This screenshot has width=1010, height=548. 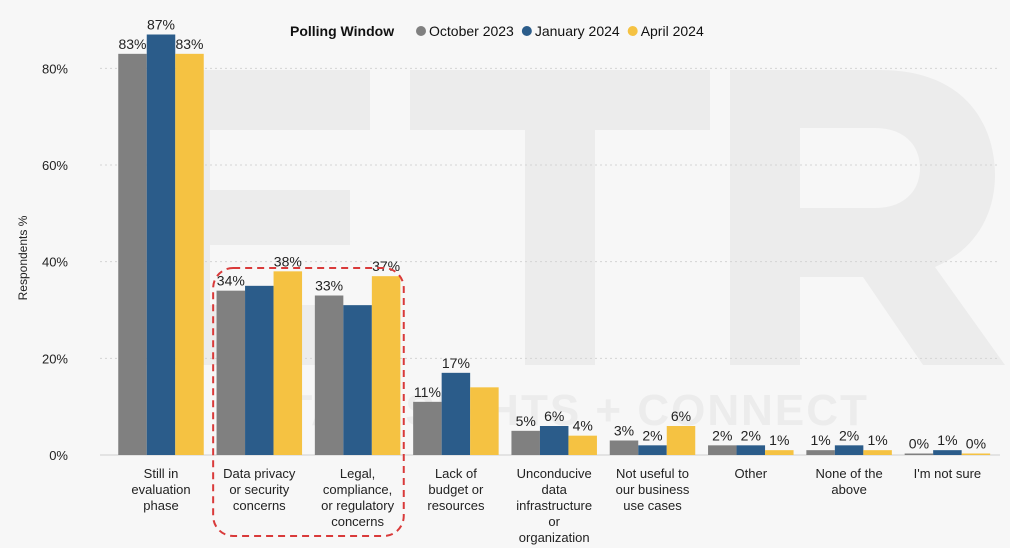 I want to click on category-label-line: Lack of, so click(x=456, y=473).